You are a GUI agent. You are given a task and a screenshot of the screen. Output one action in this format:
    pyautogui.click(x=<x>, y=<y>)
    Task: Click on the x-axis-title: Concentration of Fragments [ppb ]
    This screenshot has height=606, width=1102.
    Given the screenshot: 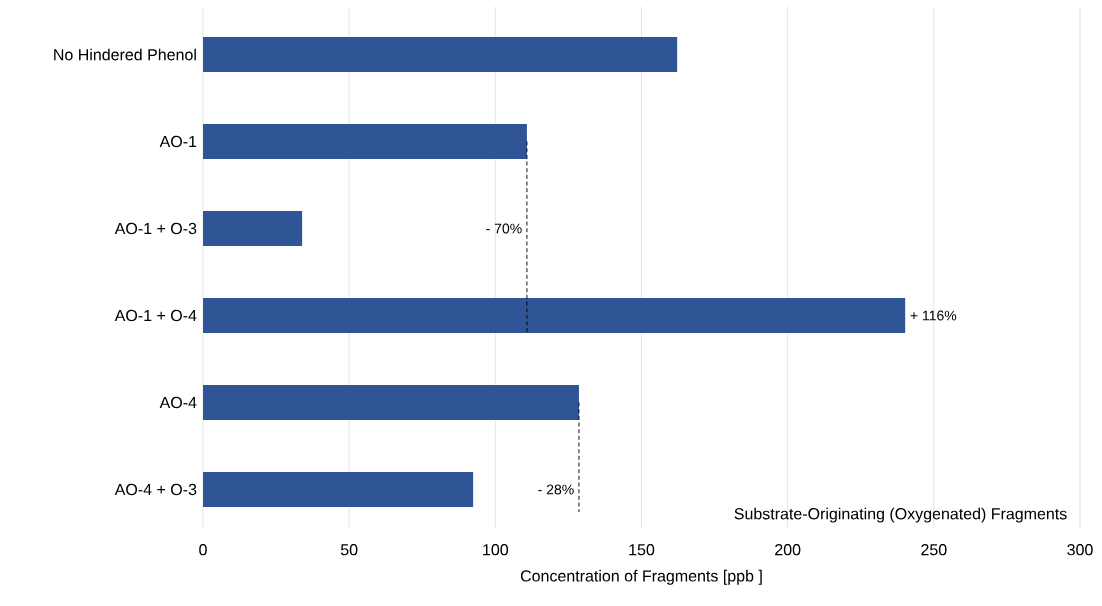 What is the action you would take?
    pyautogui.click(x=641, y=577)
    